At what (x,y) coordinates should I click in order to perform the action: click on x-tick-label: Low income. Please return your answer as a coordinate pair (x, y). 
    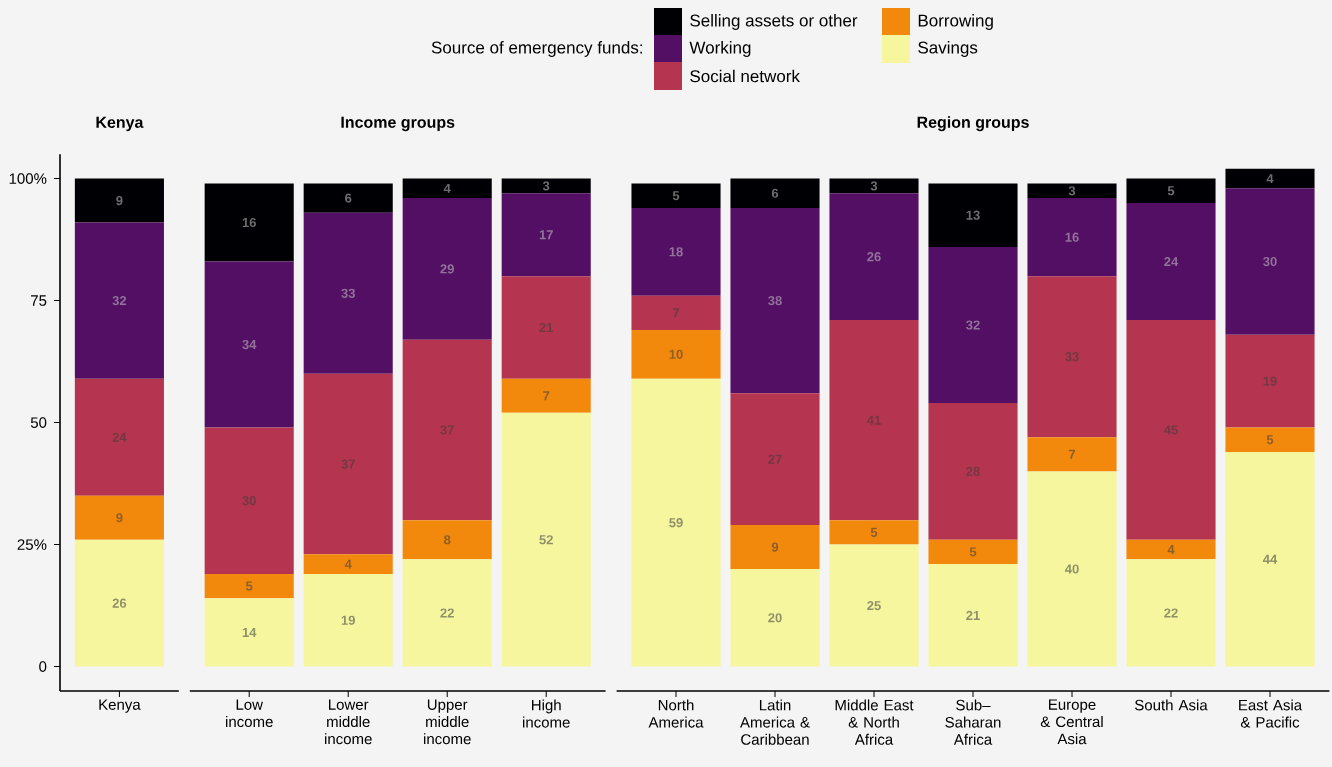
    Looking at the image, I should click on (249, 713).